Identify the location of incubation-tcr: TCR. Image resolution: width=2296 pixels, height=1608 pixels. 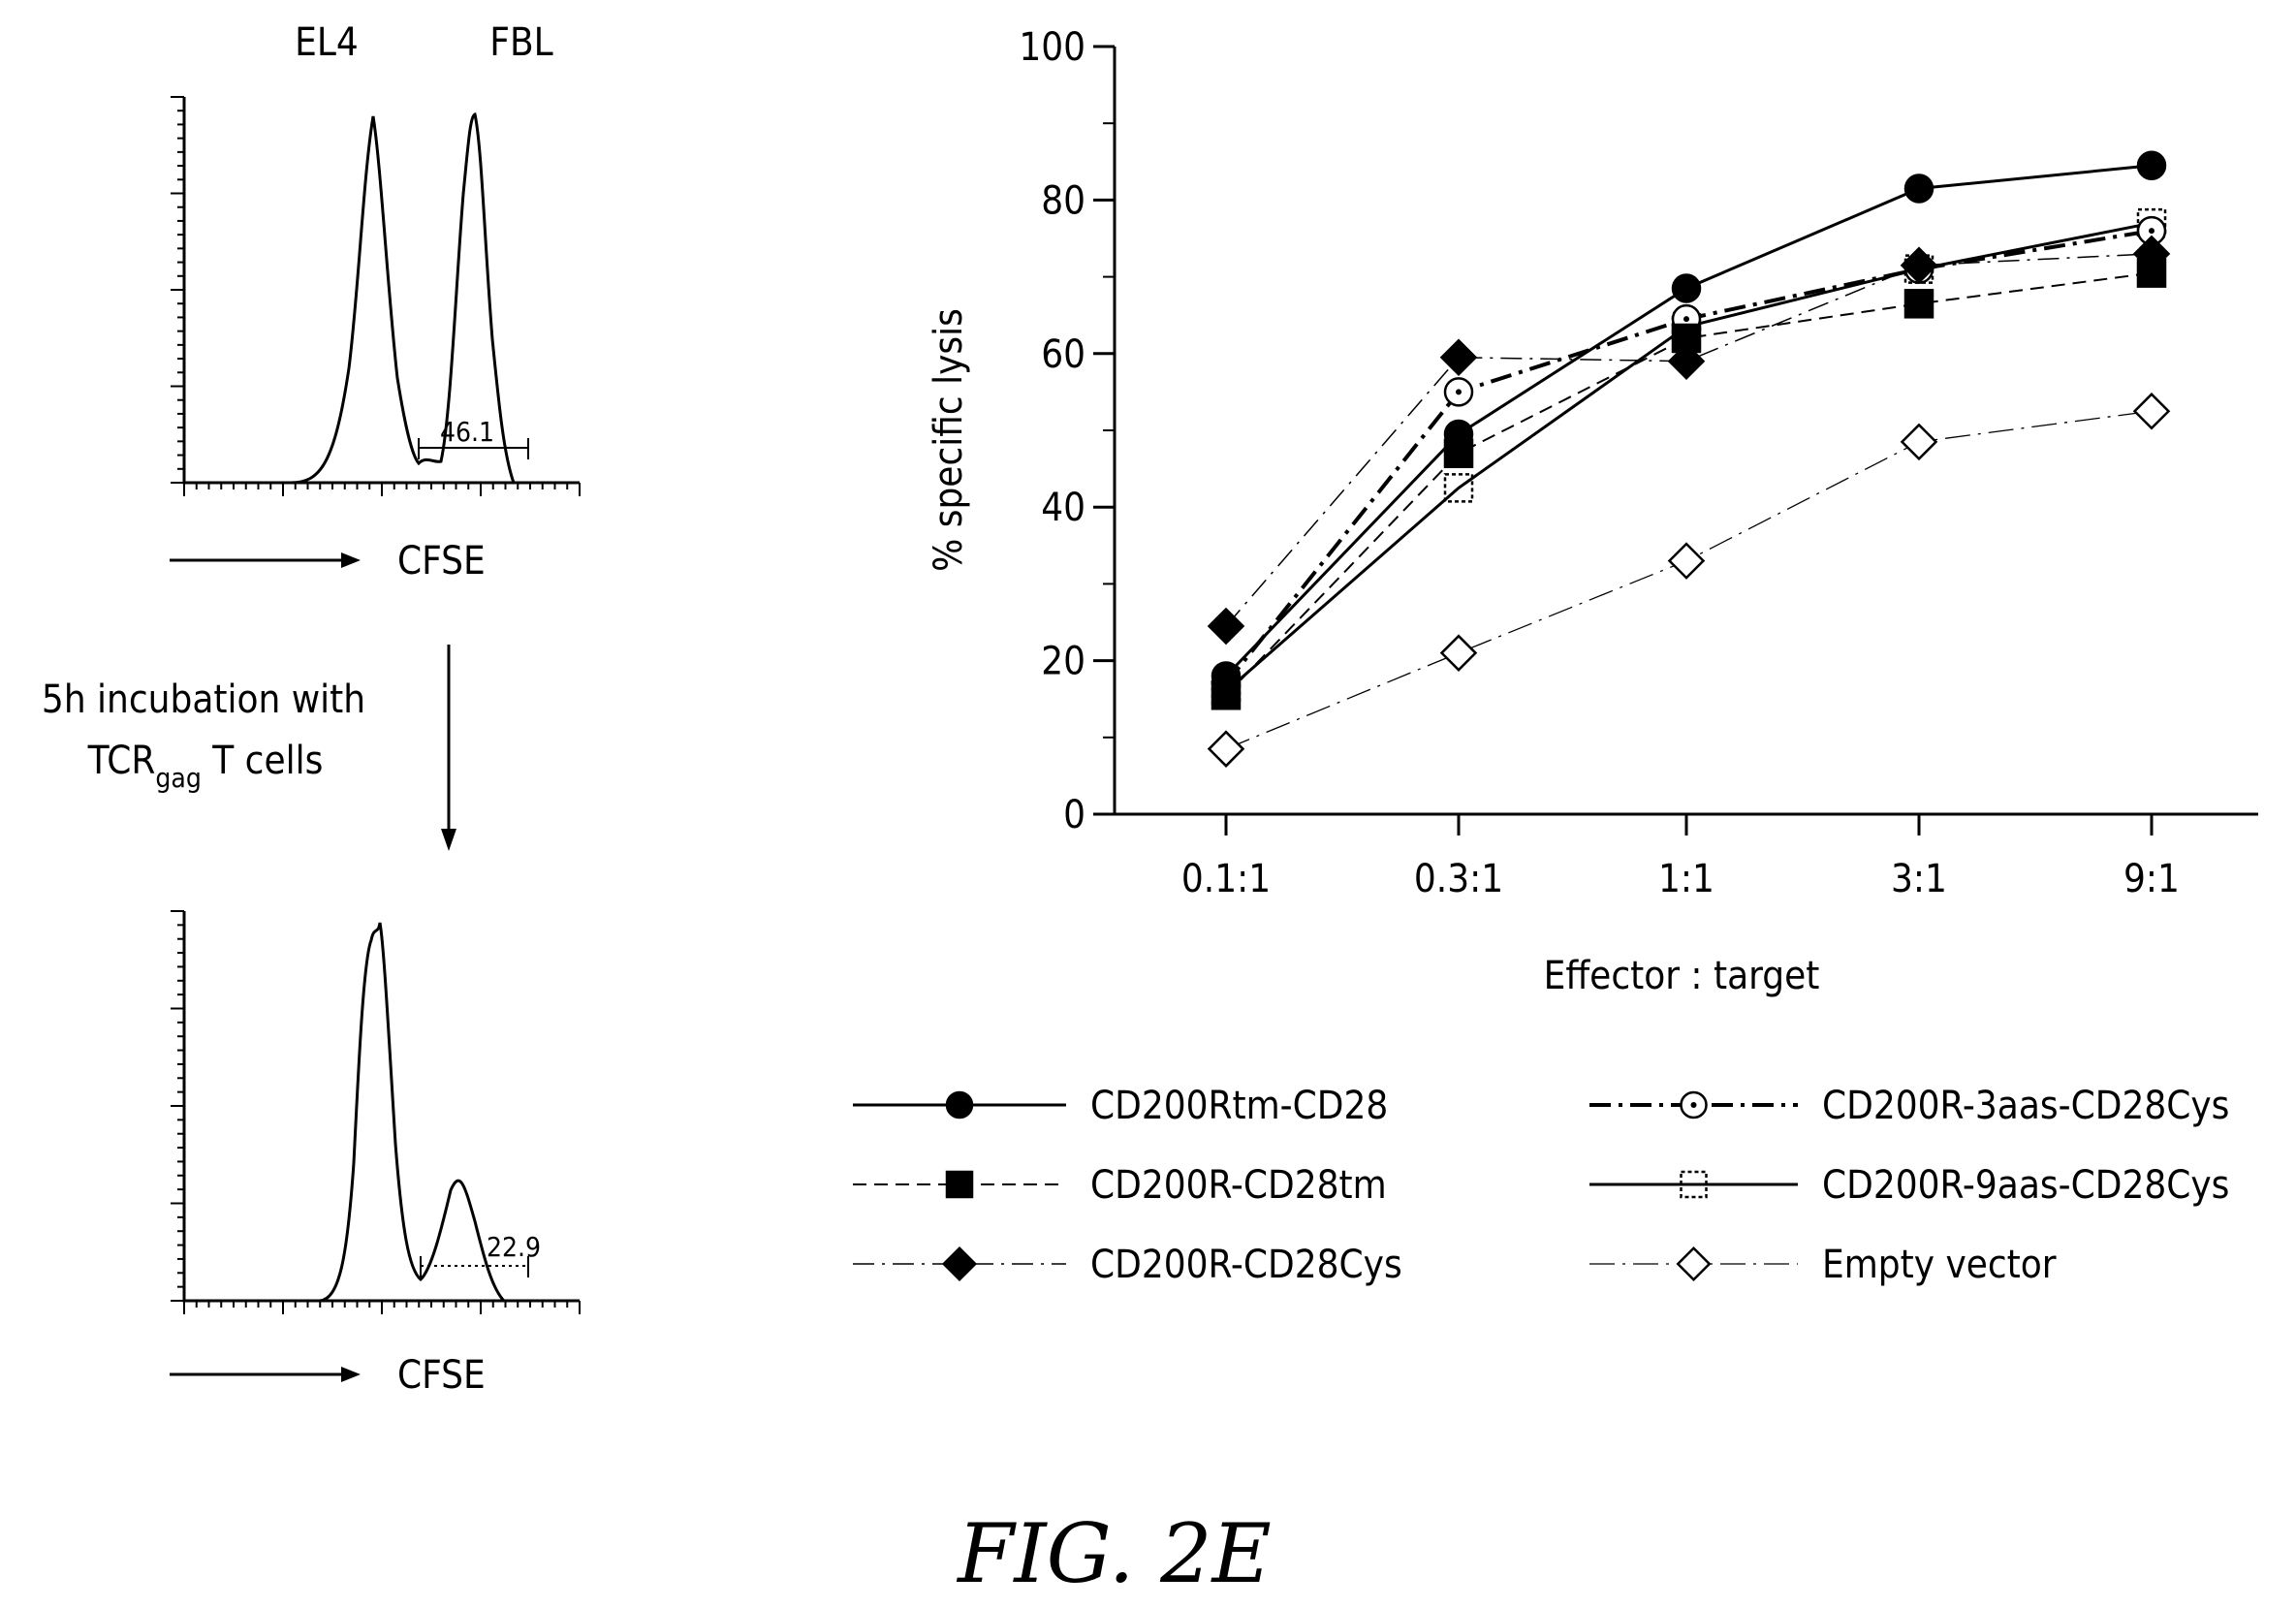
(122, 761).